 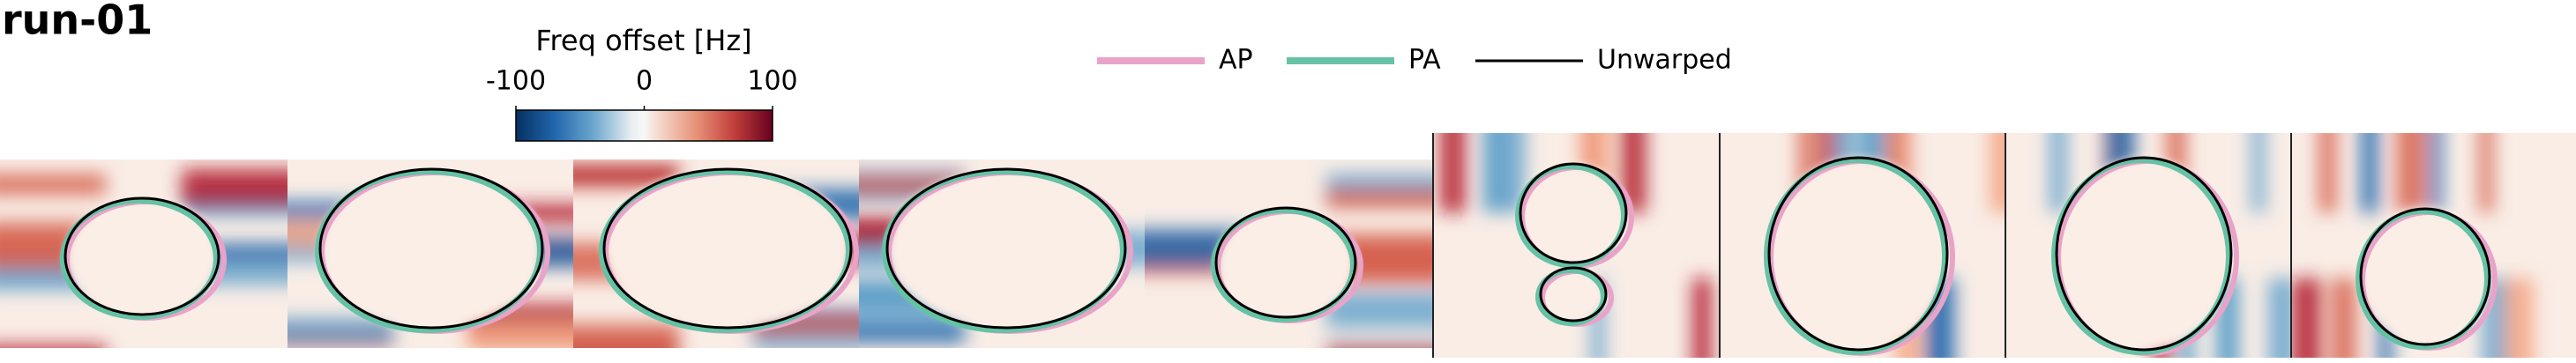 What do you see at coordinates (1236, 60) in the screenshot?
I see `legend-label: AP` at bounding box center [1236, 60].